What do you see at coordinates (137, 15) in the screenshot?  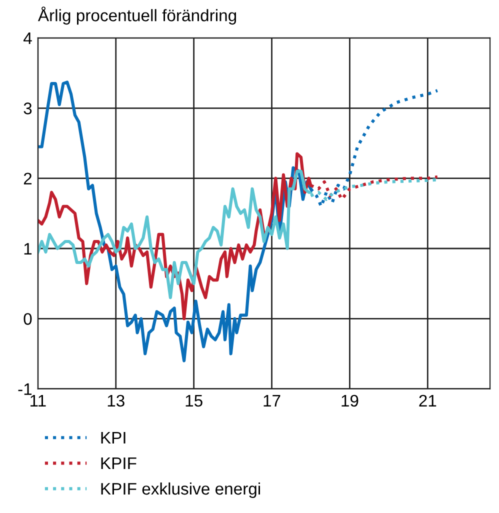 I see `chart-subtitle: Årlig procentuell förändring` at bounding box center [137, 15].